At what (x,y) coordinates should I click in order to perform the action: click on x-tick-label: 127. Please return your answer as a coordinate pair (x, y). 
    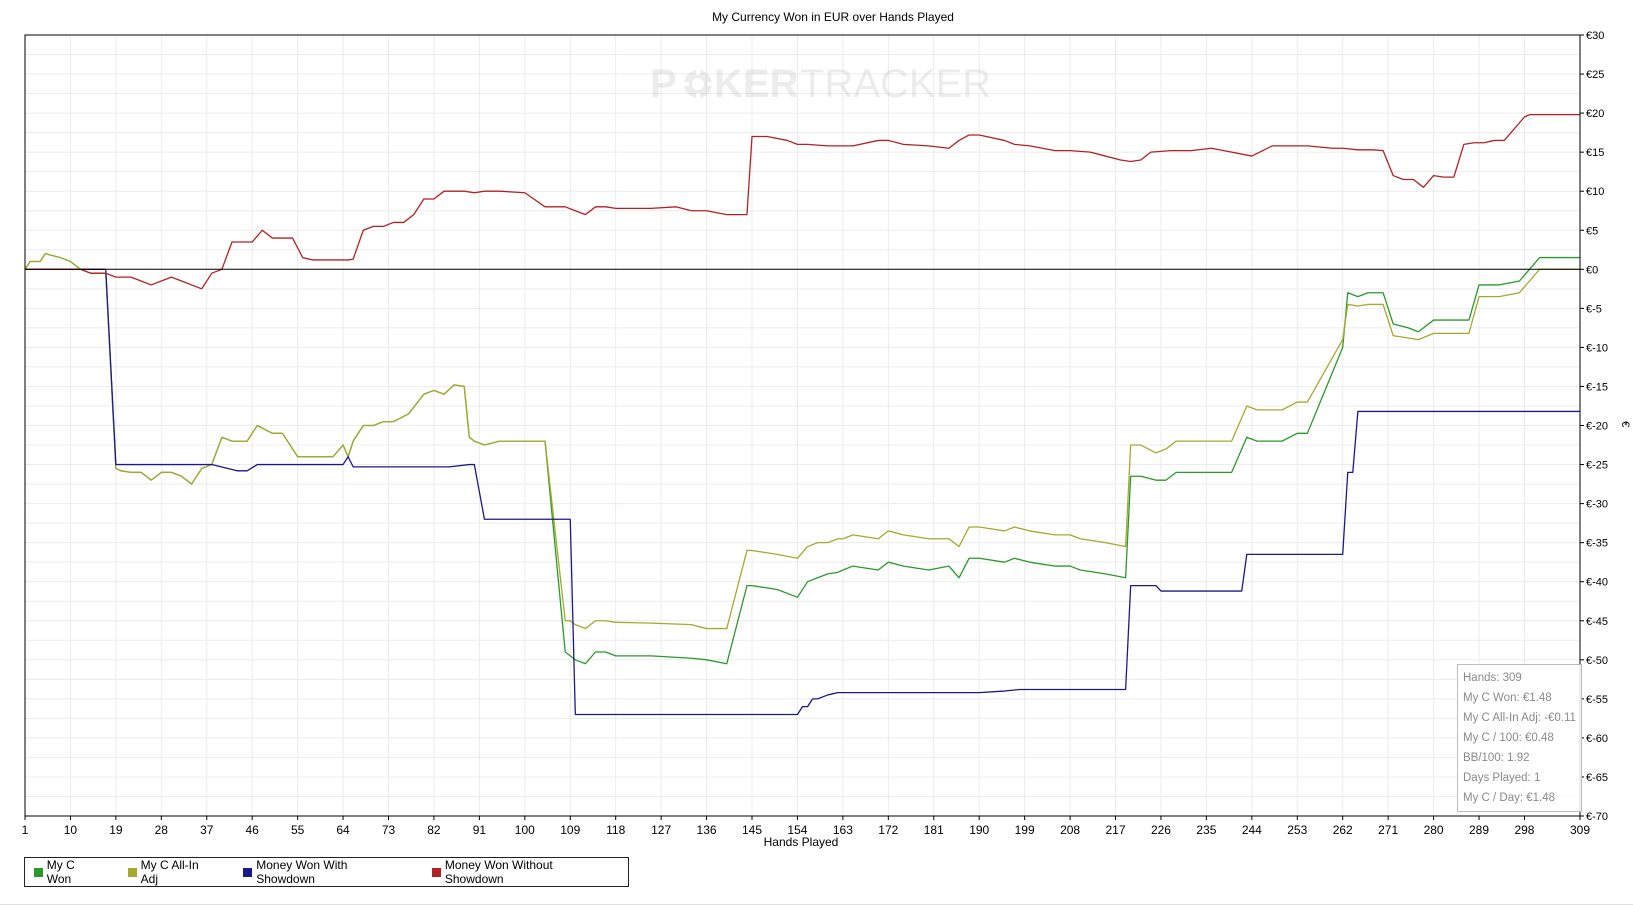
    Looking at the image, I should click on (661, 830).